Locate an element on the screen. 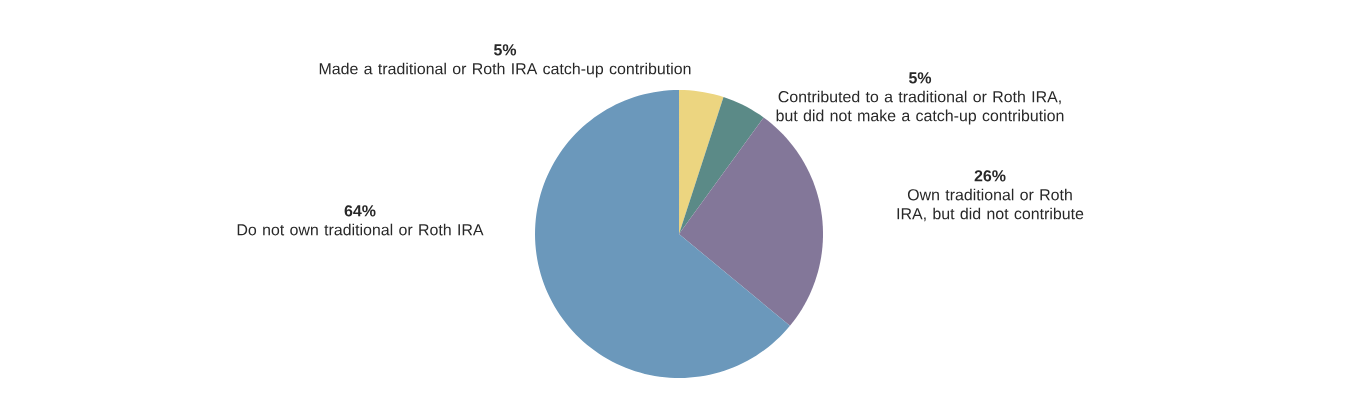 This screenshot has width=1351, height=402. slice-label: Own traditional or Roth IRA, but did not contribute is located at coordinates (990, 205).